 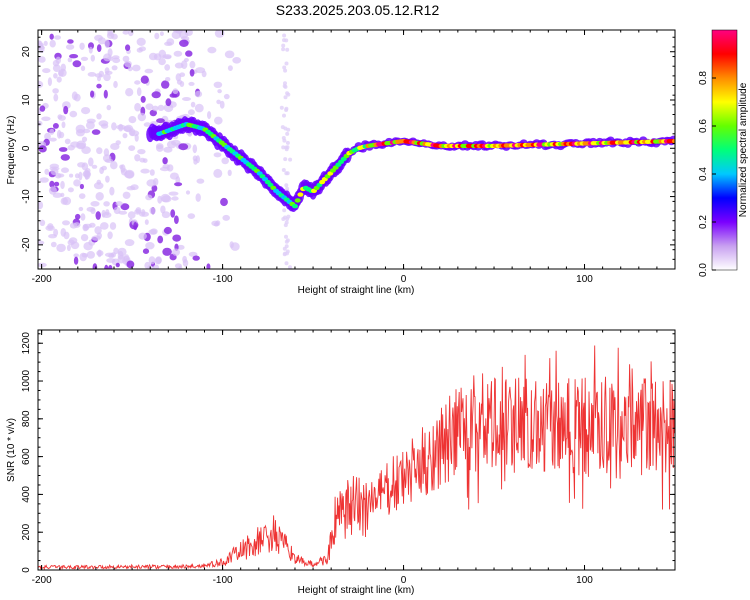 What do you see at coordinates (26, 380) in the screenshot?
I see `y-tick-label: 1000` at bounding box center [26, 380].